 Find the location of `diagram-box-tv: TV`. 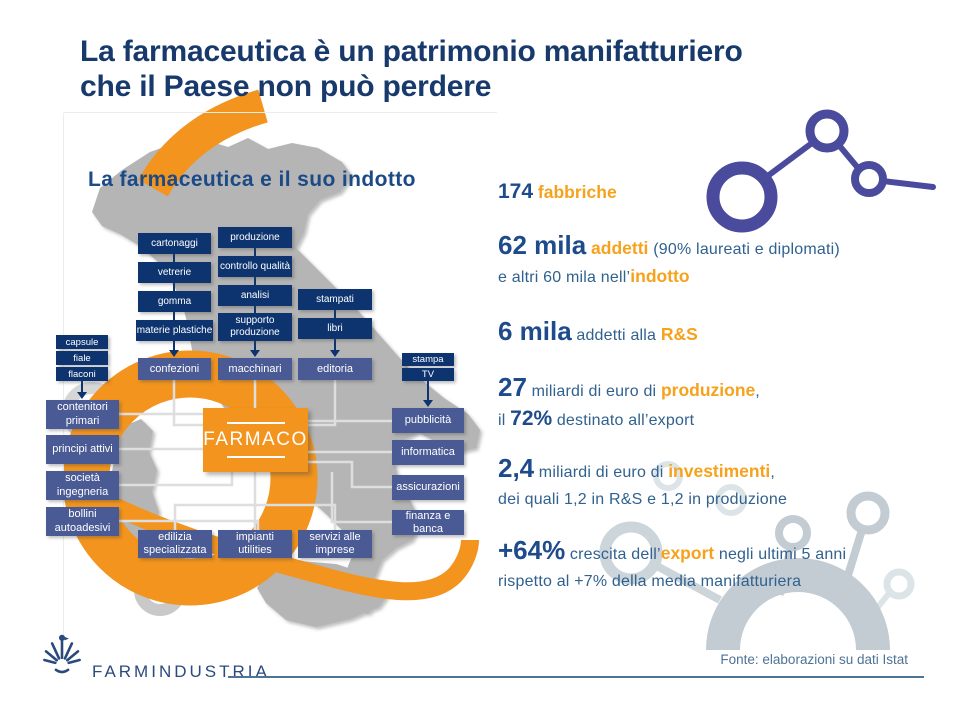

diagram-box-tv: TV is located at coordinates (428, 374).